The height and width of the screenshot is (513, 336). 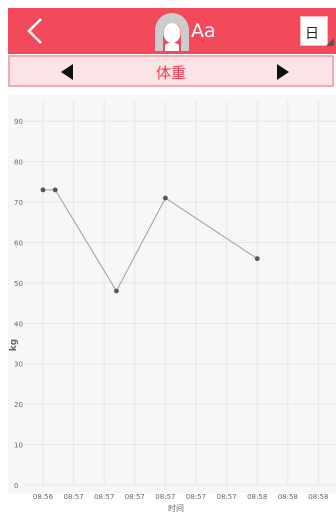 What do you see at coordinates (18, 203) in the screenshot?
I see `y-tick-label: 70` at bounding box center [18, 203].